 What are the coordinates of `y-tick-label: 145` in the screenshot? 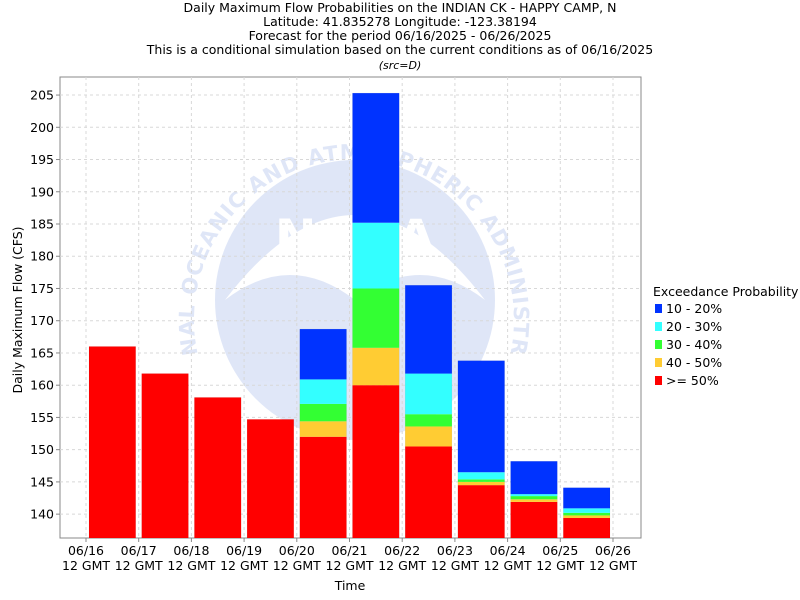 It's located at (42, 481).